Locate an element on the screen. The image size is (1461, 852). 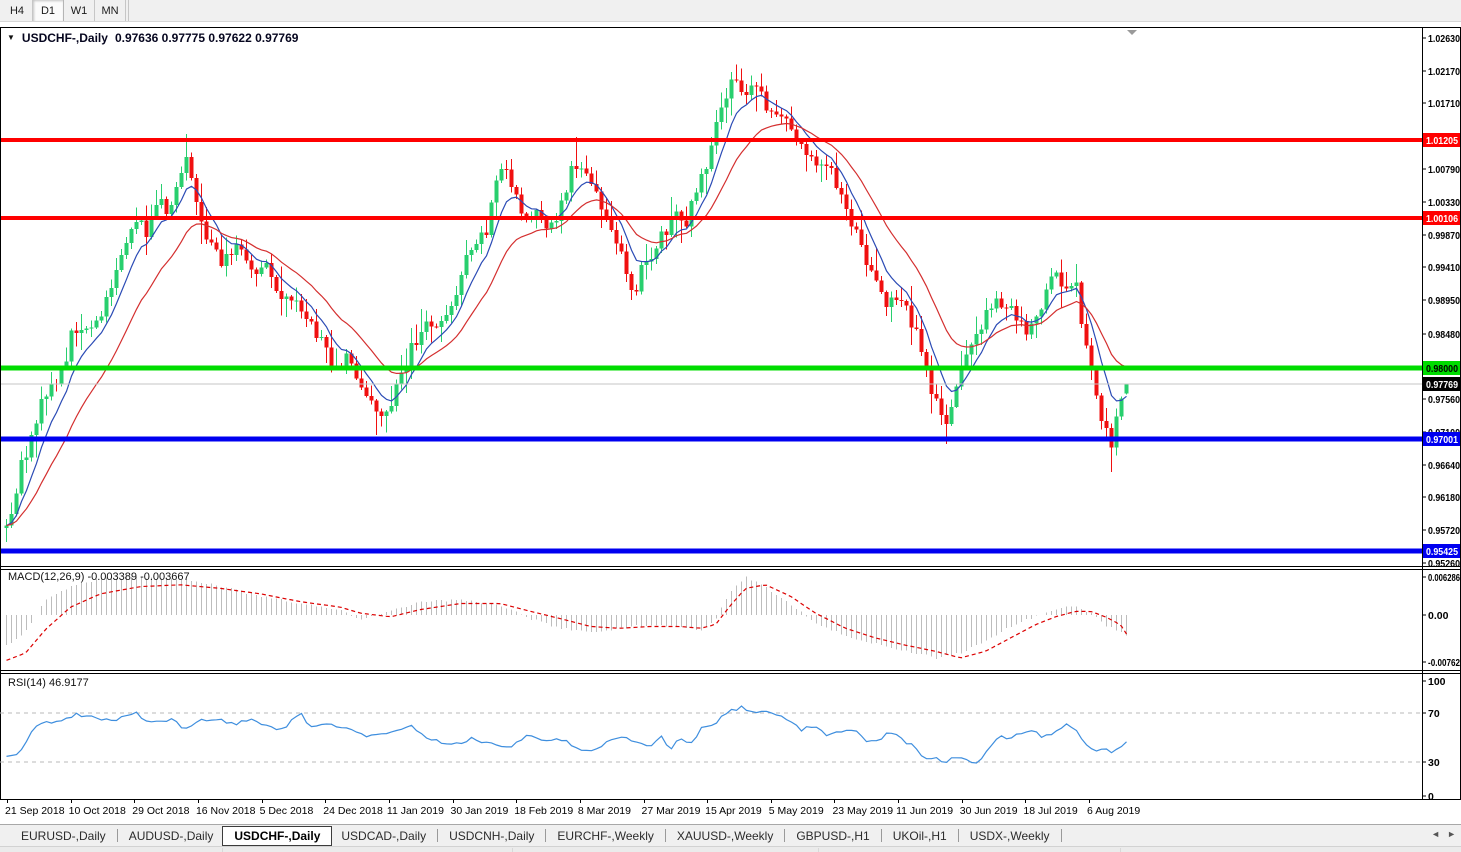
price-tick-label: 0.99870 is located at coordinates (1444, 236).